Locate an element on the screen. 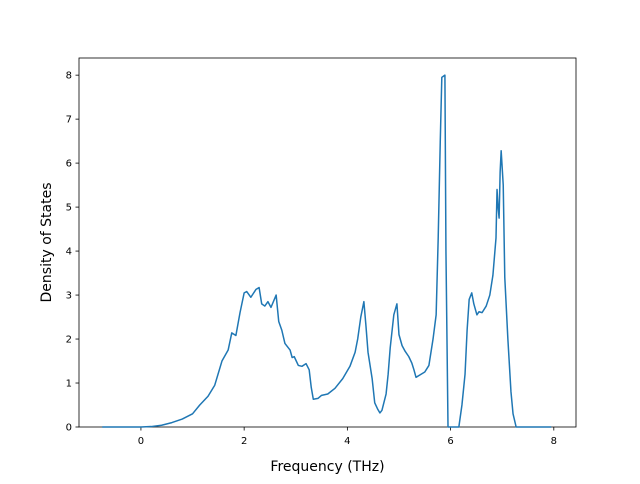 Image resolution: width=640 pixels, height=484 pixels. y-tick-label: 0 is located at coordinates (69, 428).